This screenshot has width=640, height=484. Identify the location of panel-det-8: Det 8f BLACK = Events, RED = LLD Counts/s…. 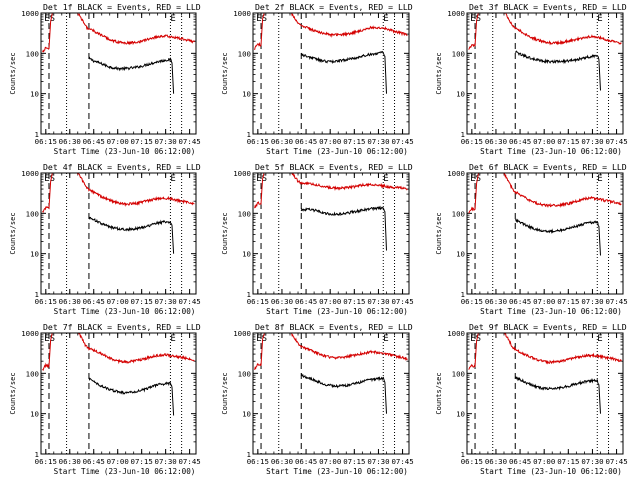
(317, 399).